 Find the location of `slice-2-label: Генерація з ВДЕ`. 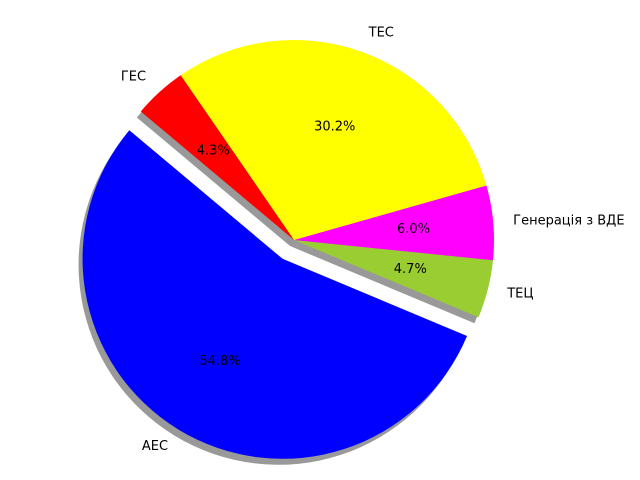

slice-2-label: Генерація з ВДЕ is located at coordinates (568, 220).